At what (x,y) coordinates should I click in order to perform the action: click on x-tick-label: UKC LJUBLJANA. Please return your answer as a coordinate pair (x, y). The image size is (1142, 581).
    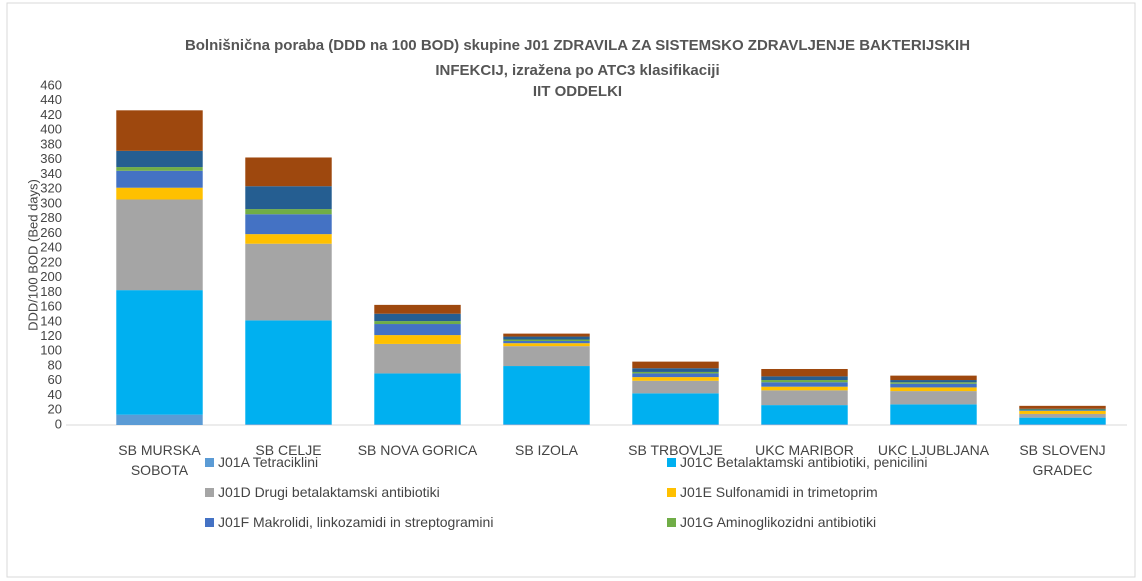
    Looking at the image, I should click on (933, 450).